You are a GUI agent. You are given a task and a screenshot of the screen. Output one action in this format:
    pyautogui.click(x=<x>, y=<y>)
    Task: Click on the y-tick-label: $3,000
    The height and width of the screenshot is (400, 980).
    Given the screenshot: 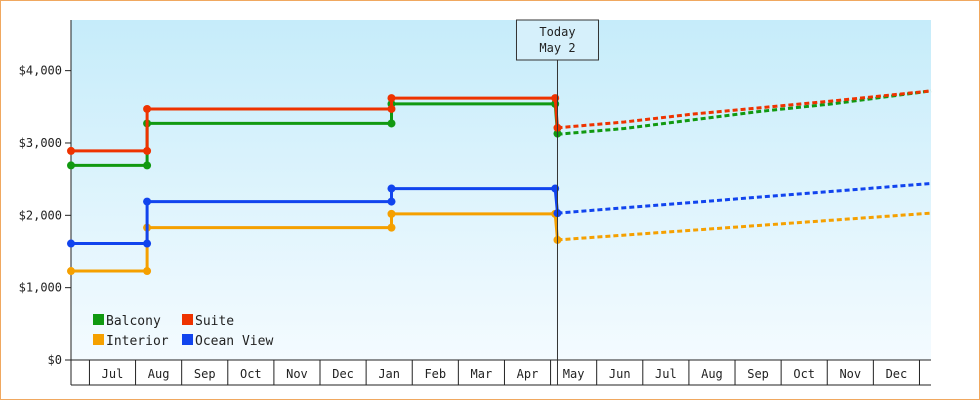 What is the action you would take?
    pyautogui.click(x=40, y=143)
    